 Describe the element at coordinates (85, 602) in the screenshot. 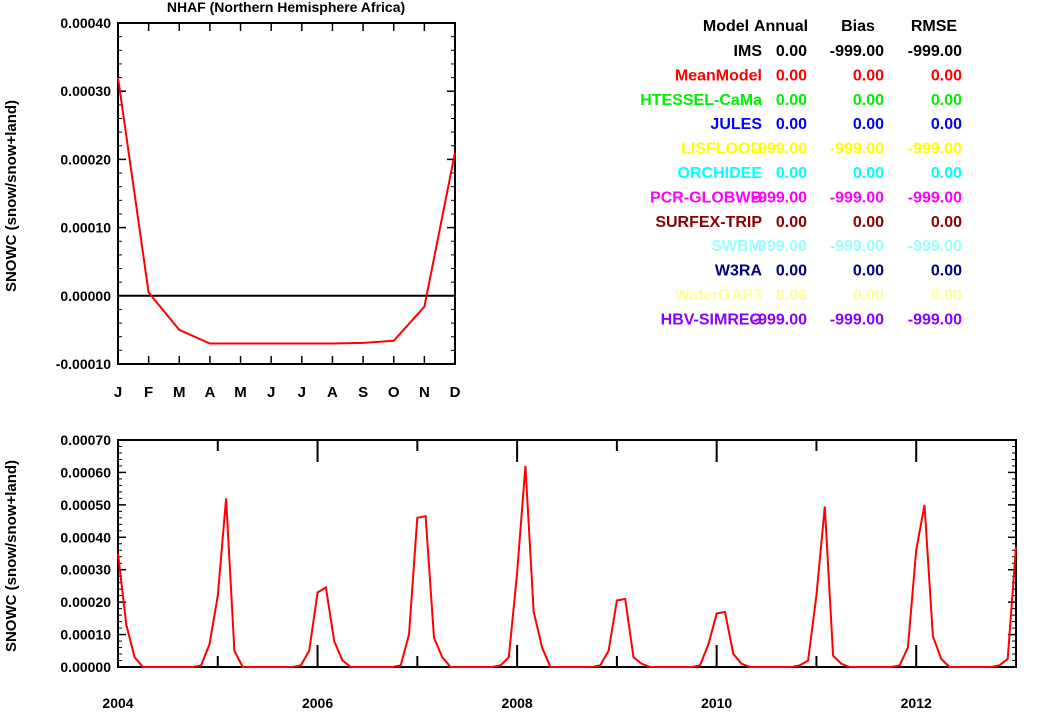

I see `bottom-y-tick-label: 0.00020` at that location.